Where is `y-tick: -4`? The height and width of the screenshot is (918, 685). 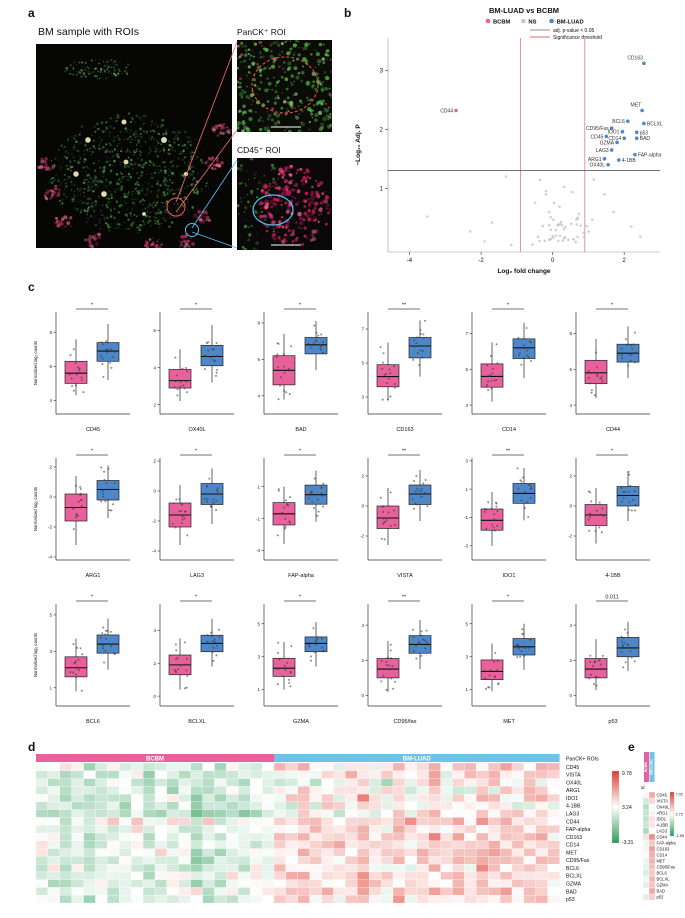
y-tick: -4 is located at coordinates (154, 551).